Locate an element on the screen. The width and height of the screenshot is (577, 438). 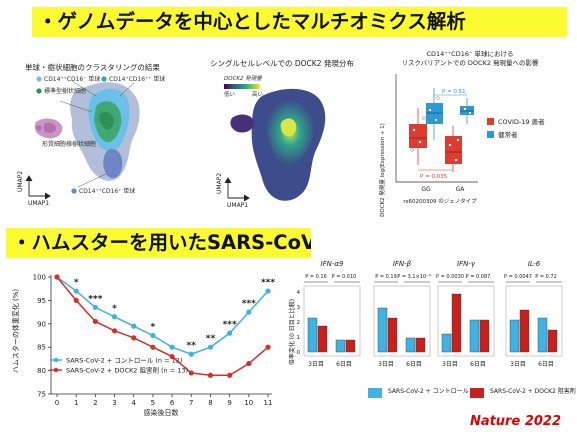
weight-y-tick-label: 80 is located at coordinates (41, 371).